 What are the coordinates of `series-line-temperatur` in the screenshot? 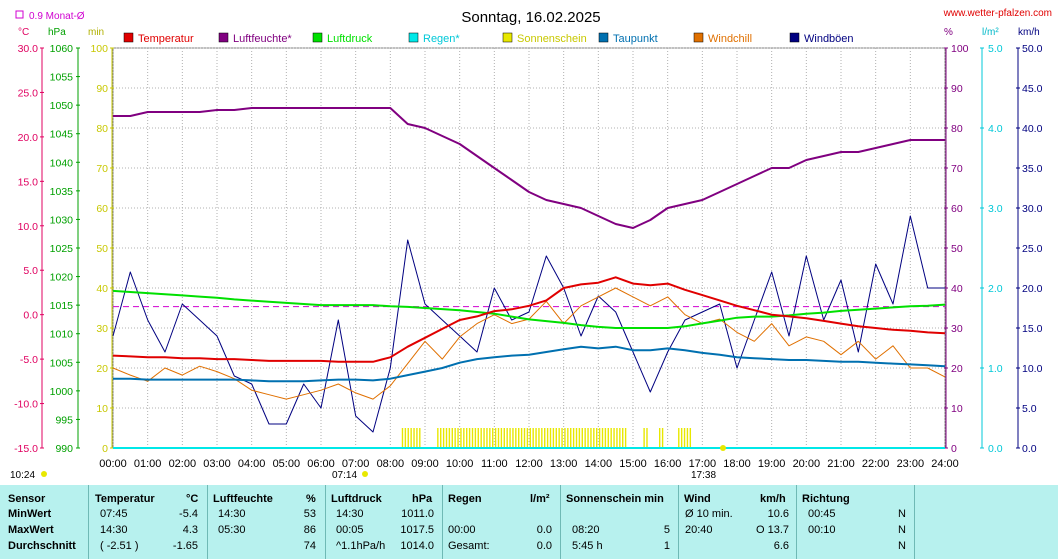 It's located at (529, 319).